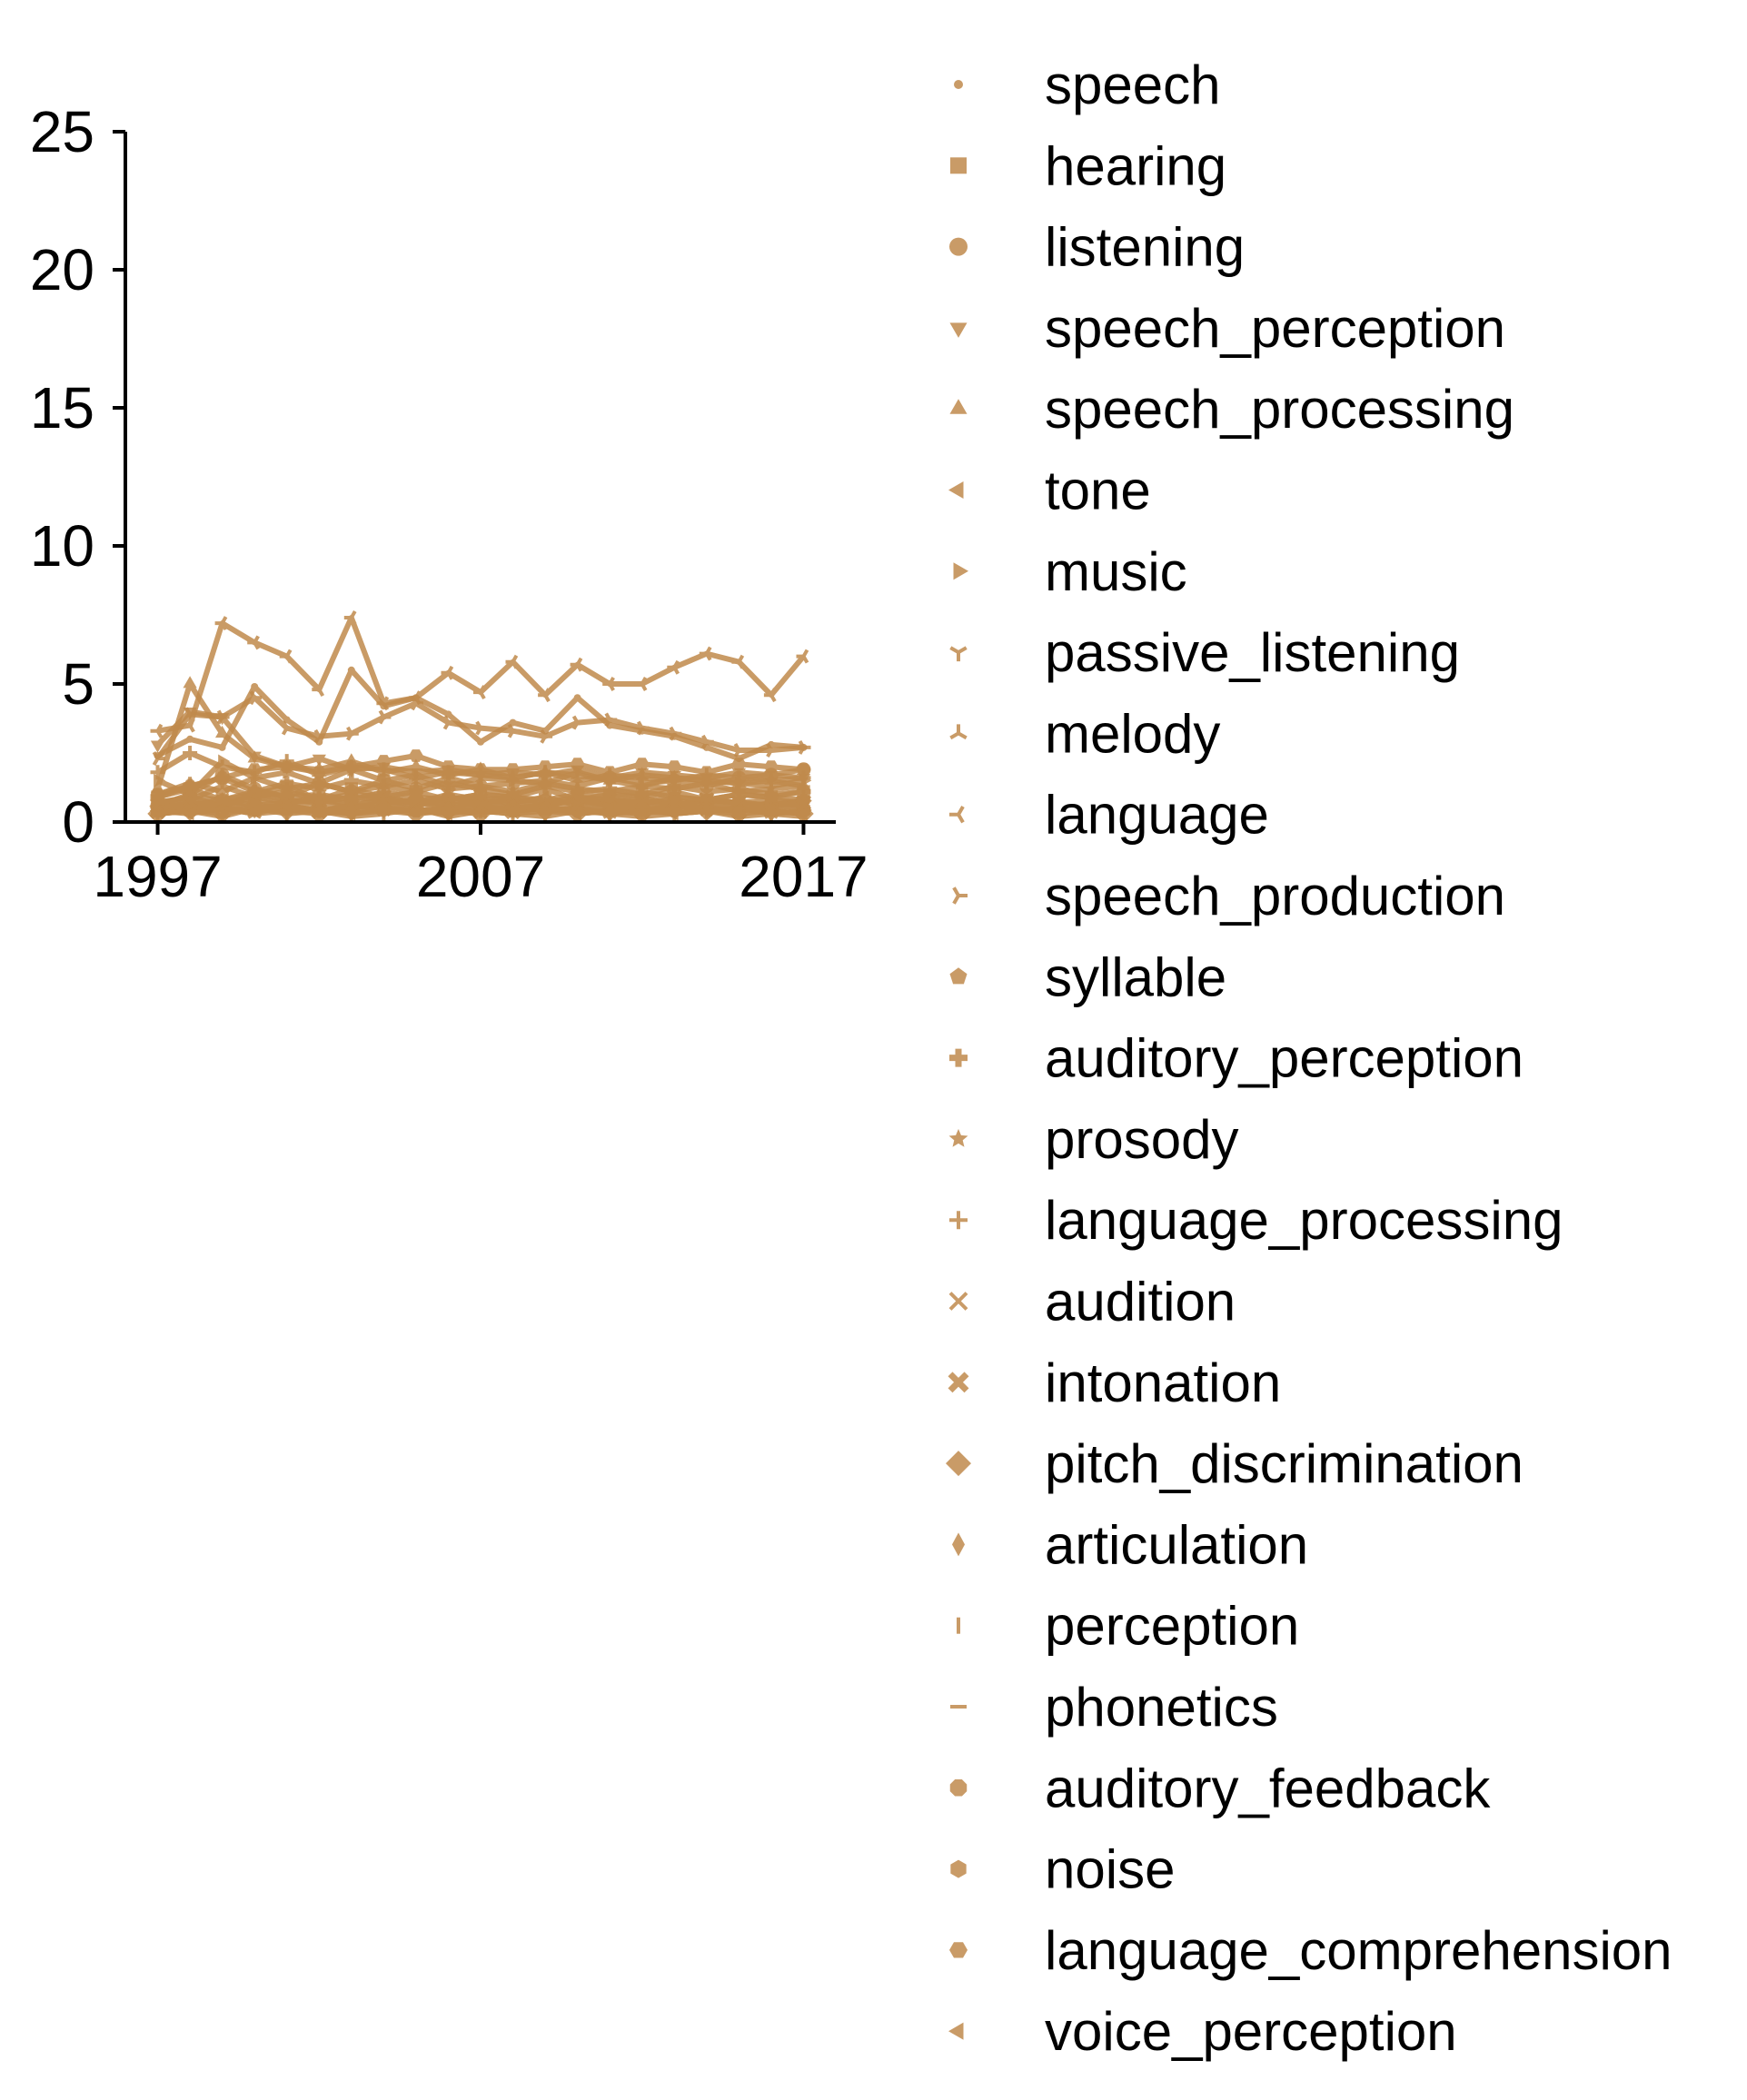 The width and height of the screenshot is (1747, 2100). I want to click on legend-item-pitch_discrimination: pitch_discrimination, so click(1235, 1463).